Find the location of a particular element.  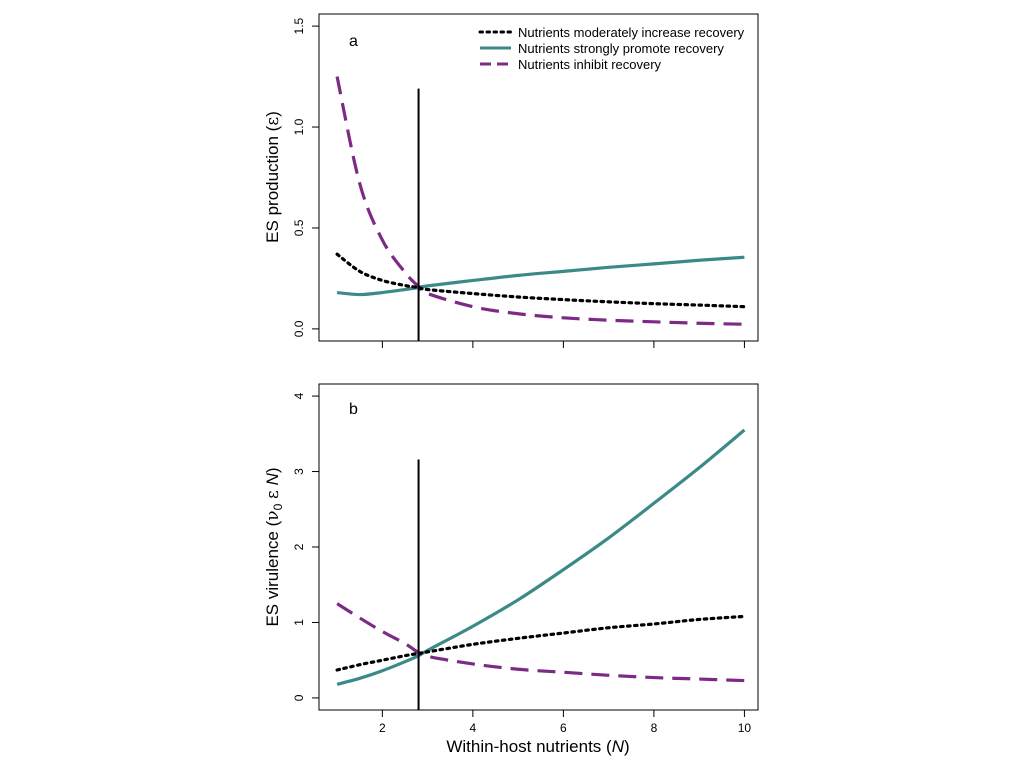

panel-b-xtick-label: 4 is located at coordinates (473, 728).